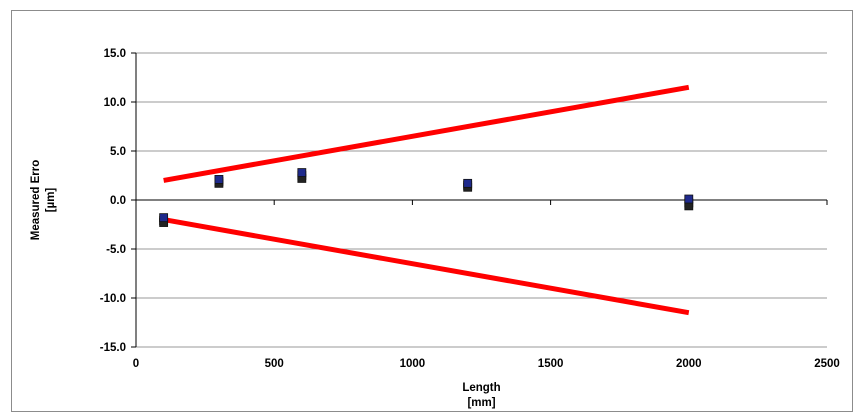 The height and width of the screenshot is (419, 862). Describe the element at coordinates (689, 364) in the screenshot. I see `x-tick-label: 2000` at that location.